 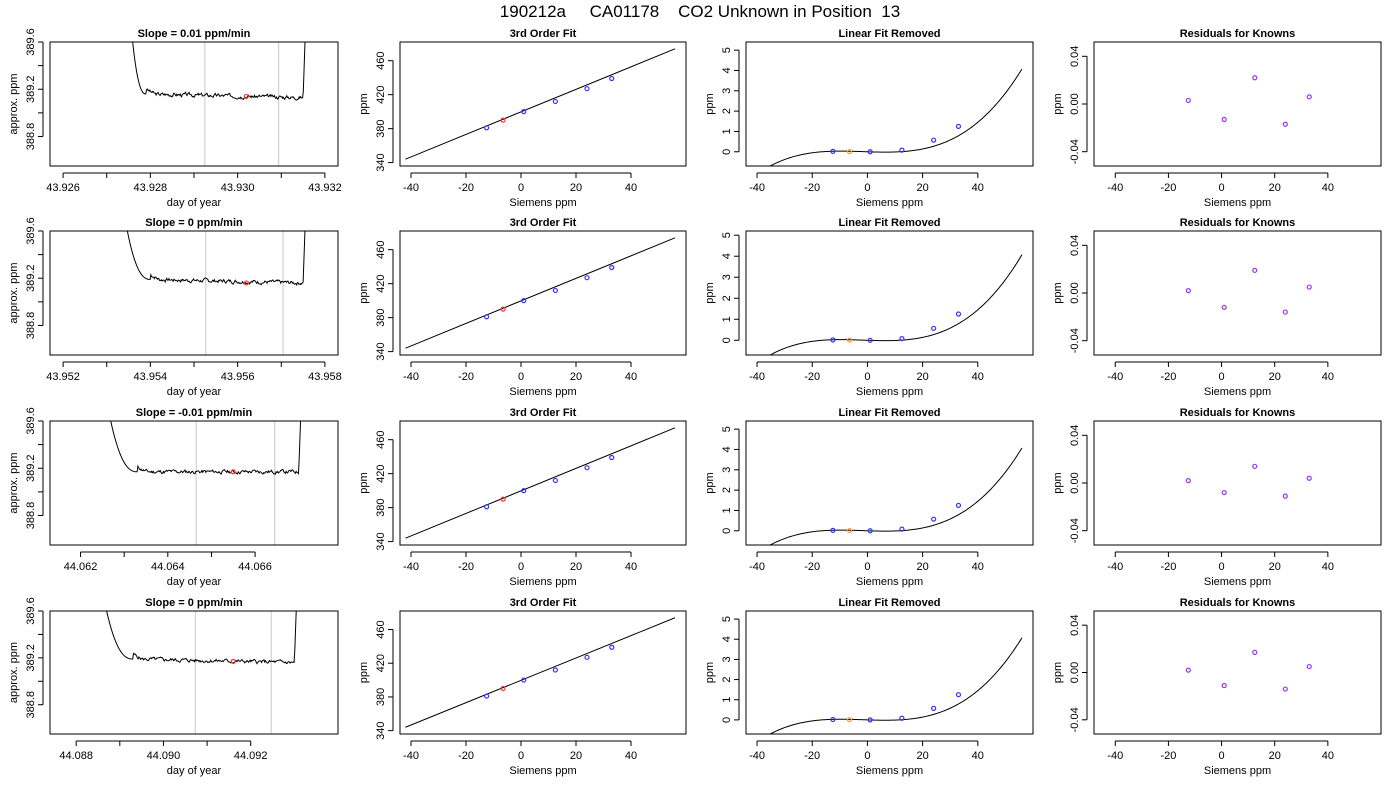 I want to click on y-tick-label: 380, so click(x=381, y=697).